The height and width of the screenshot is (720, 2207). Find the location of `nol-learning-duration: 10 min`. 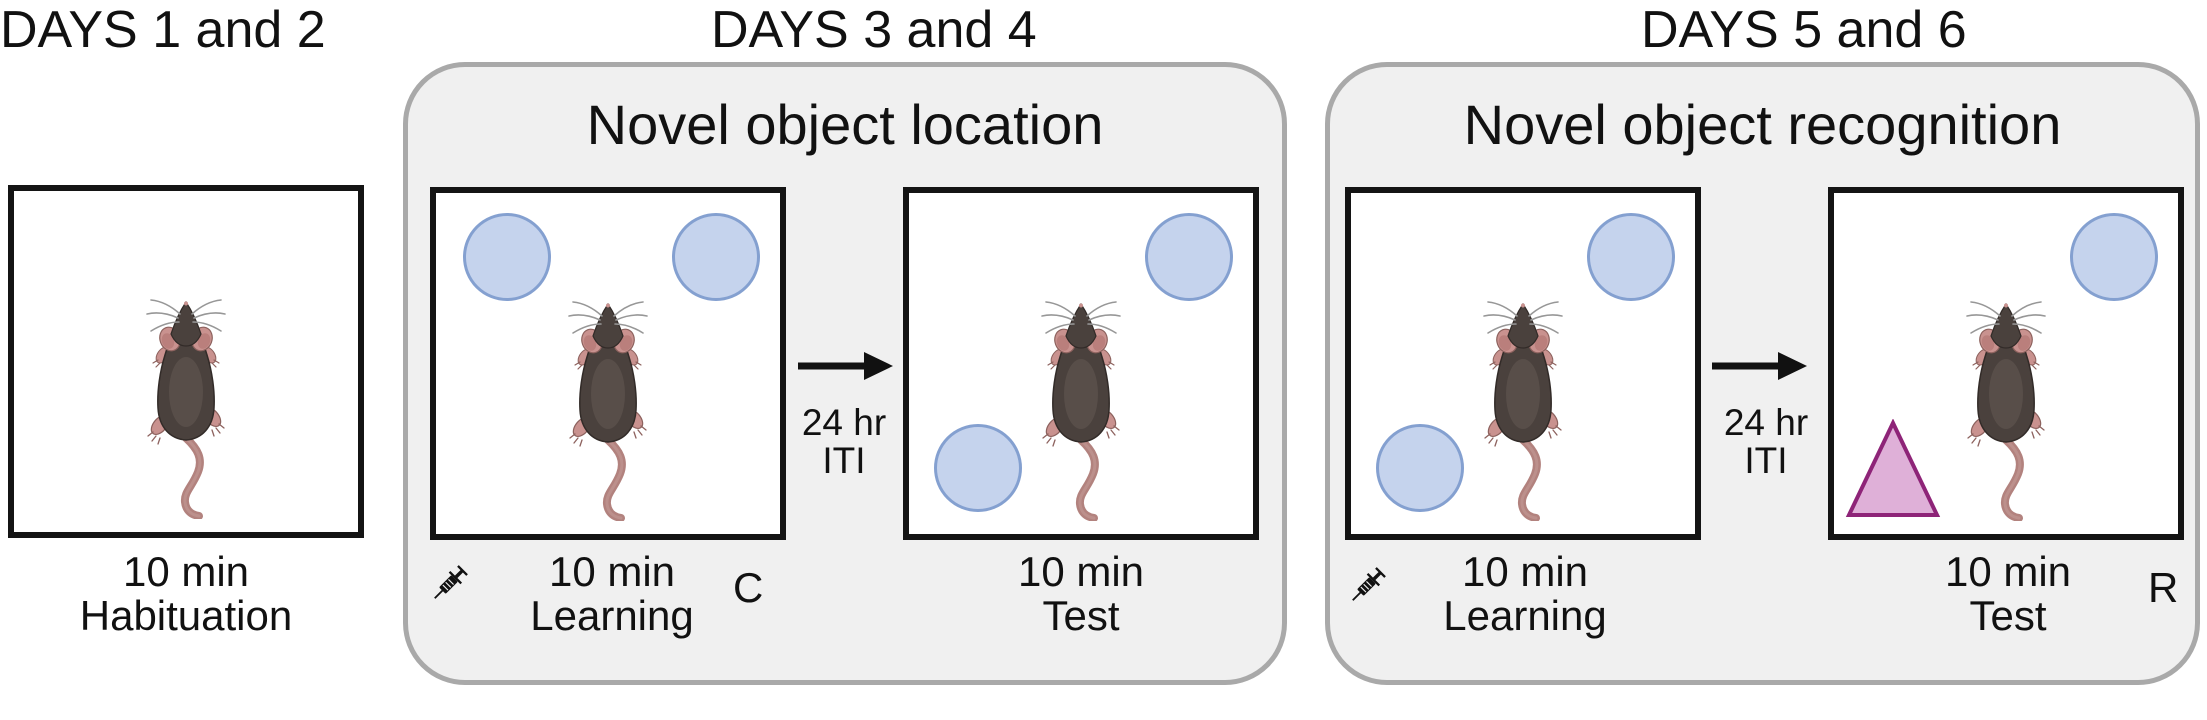

nol-learning-duration: 10 min is located at coordinates (612, 571).